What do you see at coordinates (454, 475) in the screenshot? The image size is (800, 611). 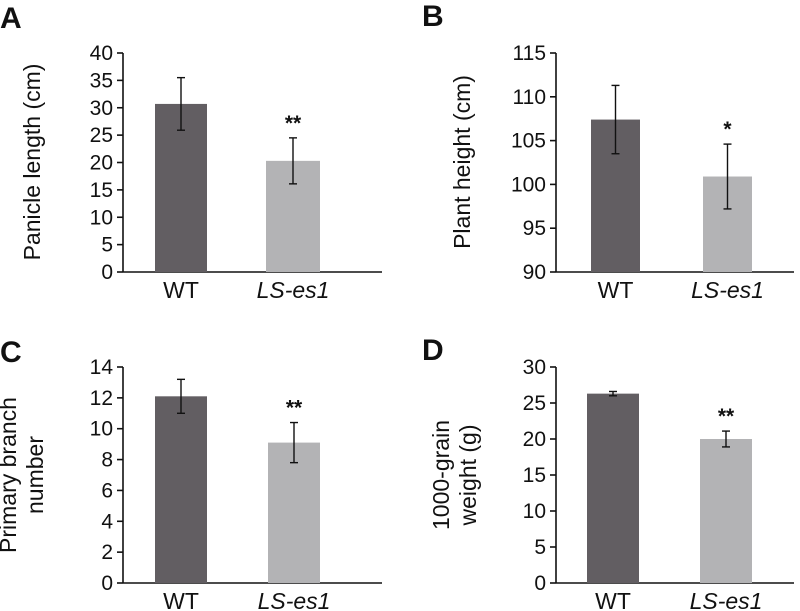 I see `y-axis-title: 1000-grainweight (g)` at bounding box center [454, 475].